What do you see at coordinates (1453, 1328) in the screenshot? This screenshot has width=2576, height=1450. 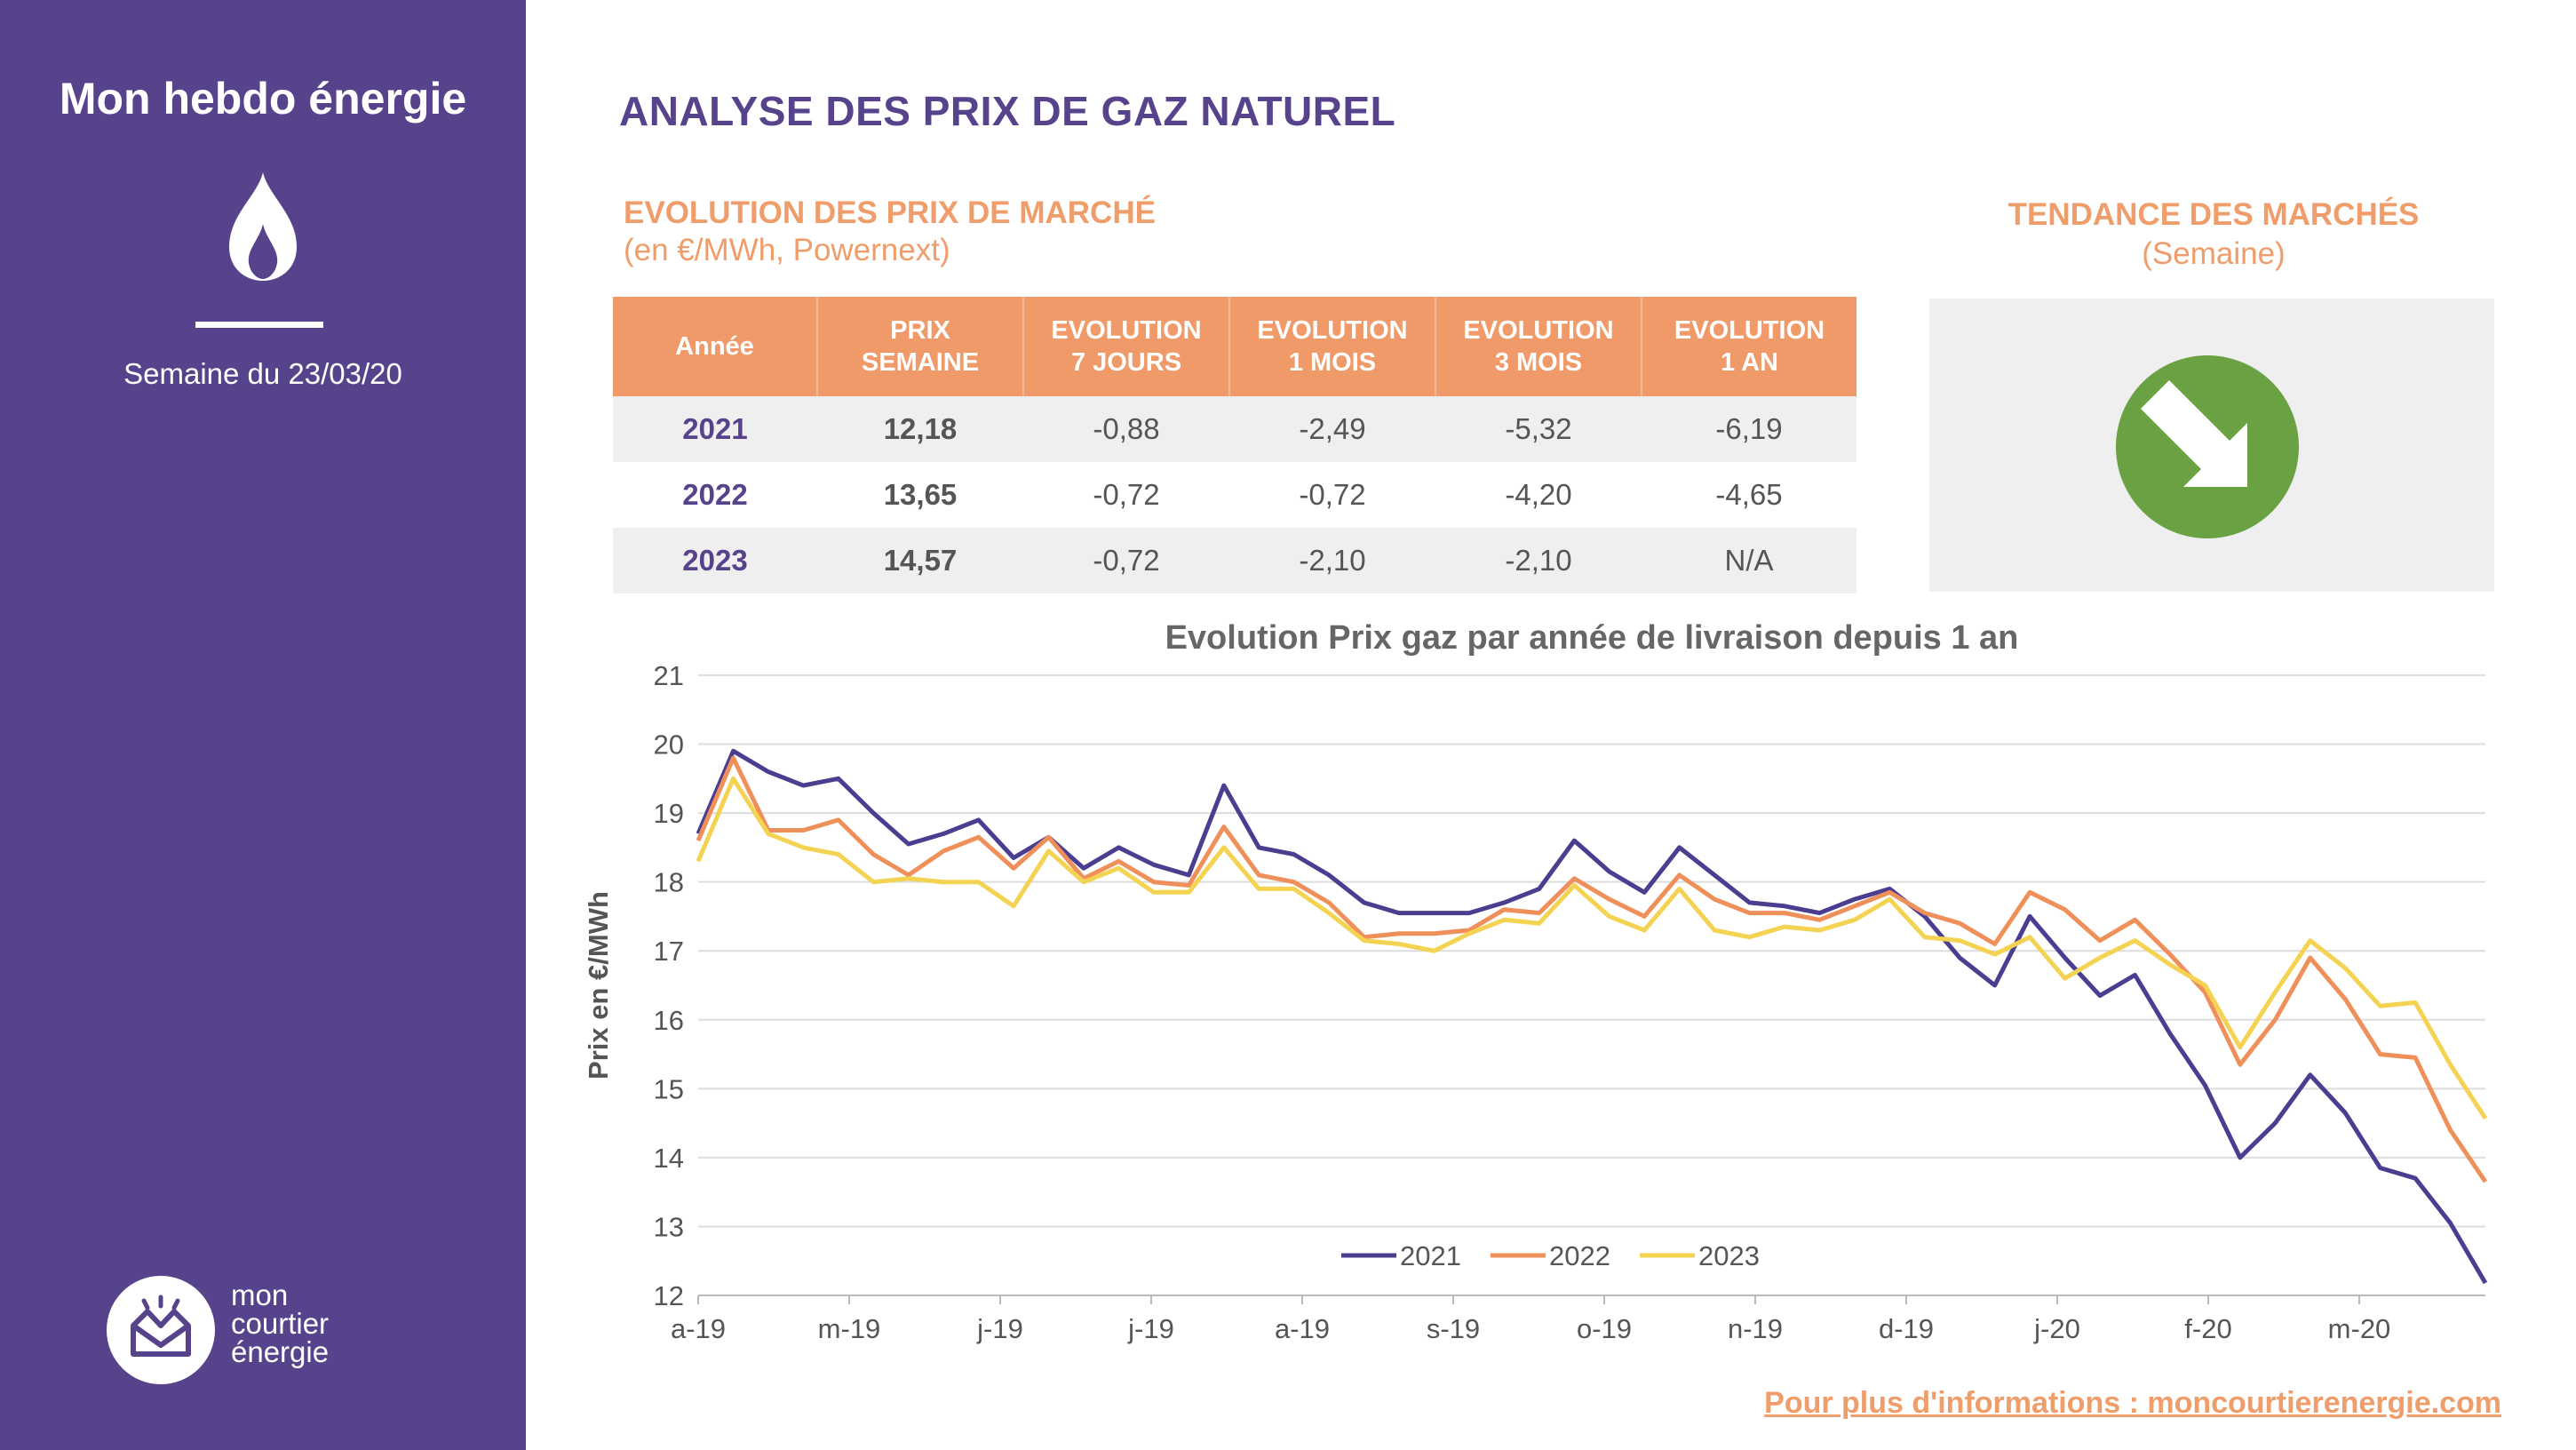 I see `x-tick-label: s-19` at bounding box center [1453, 1328].